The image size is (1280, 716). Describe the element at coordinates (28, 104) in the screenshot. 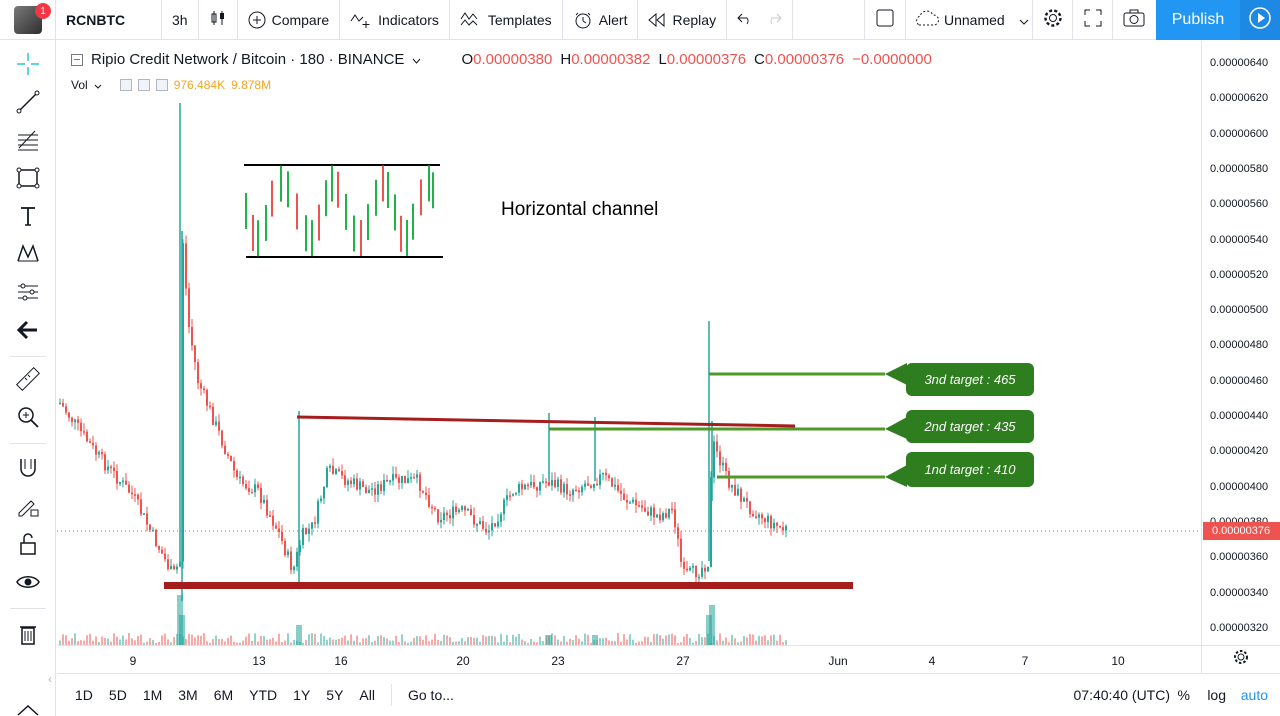

I see `trend-line-tool` at that location.